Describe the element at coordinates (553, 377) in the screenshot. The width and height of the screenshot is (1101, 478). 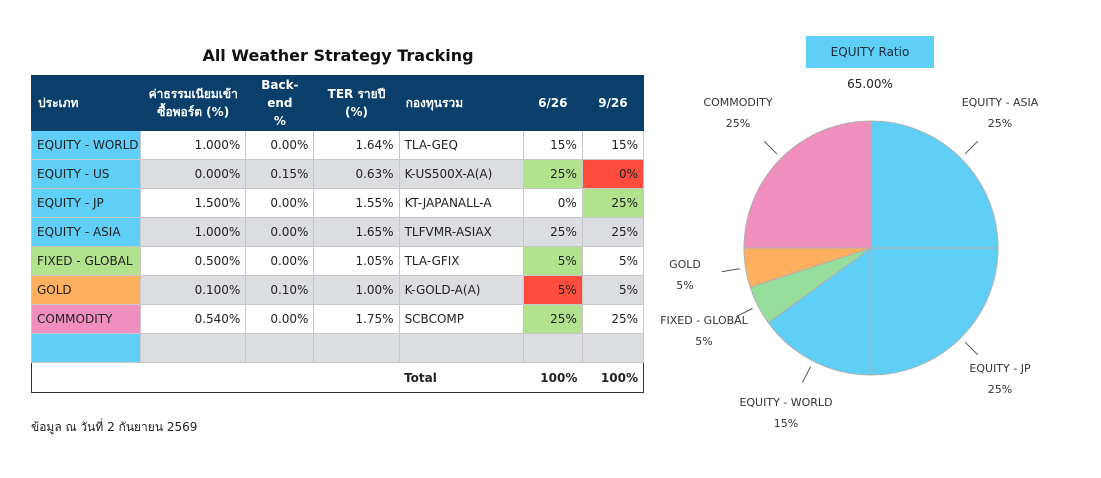
I see `total-626: 100%` at that location.